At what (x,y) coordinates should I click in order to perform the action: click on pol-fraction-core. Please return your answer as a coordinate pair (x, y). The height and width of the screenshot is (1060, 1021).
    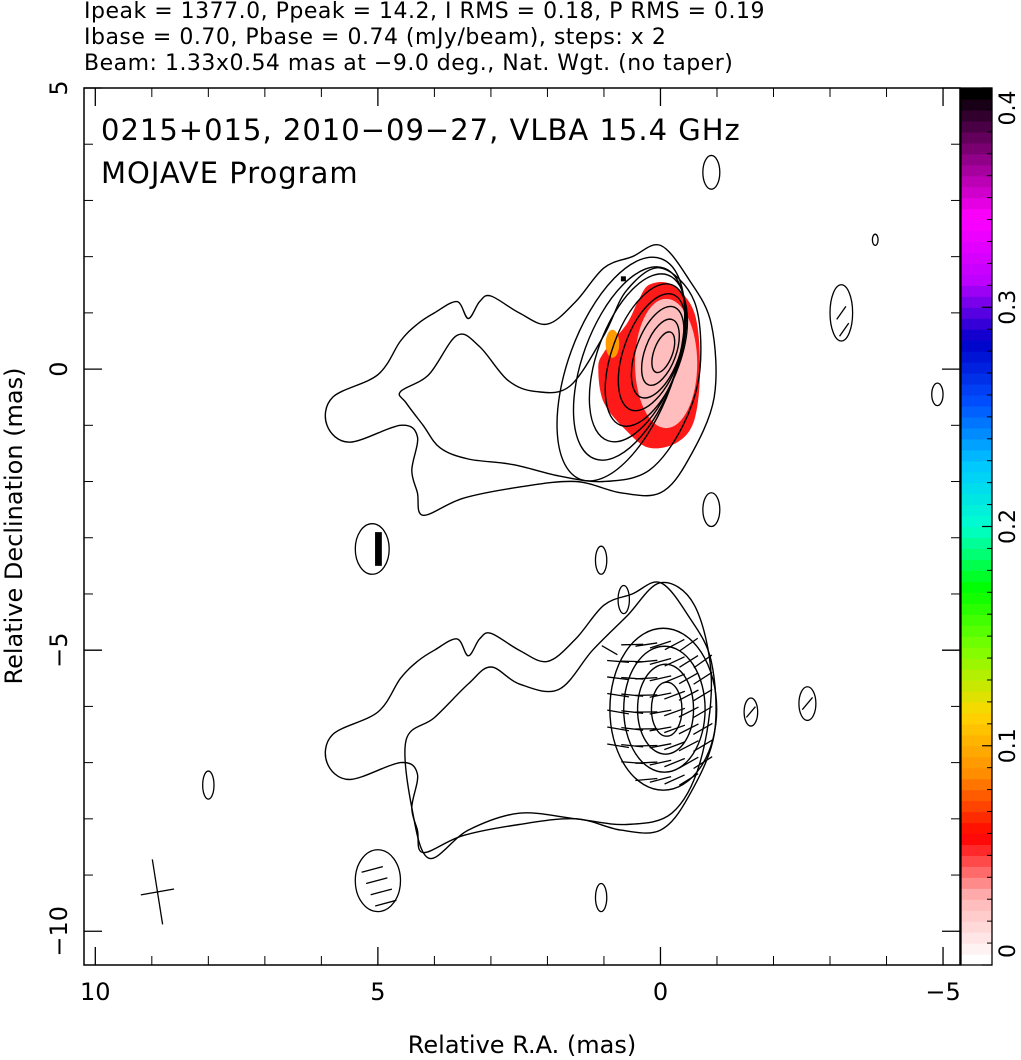
    Looking at the image, I should click on (666, 363).